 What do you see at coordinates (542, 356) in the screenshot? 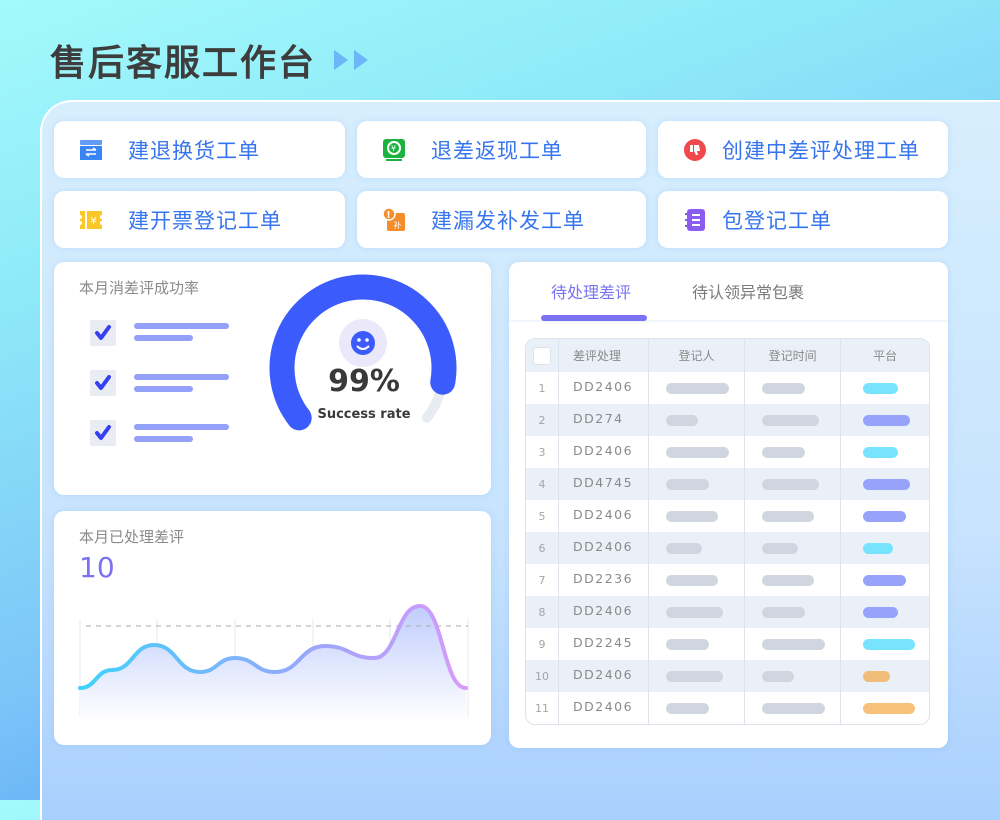
I see `select-all-checkbox` at bounding box center [542, 356].